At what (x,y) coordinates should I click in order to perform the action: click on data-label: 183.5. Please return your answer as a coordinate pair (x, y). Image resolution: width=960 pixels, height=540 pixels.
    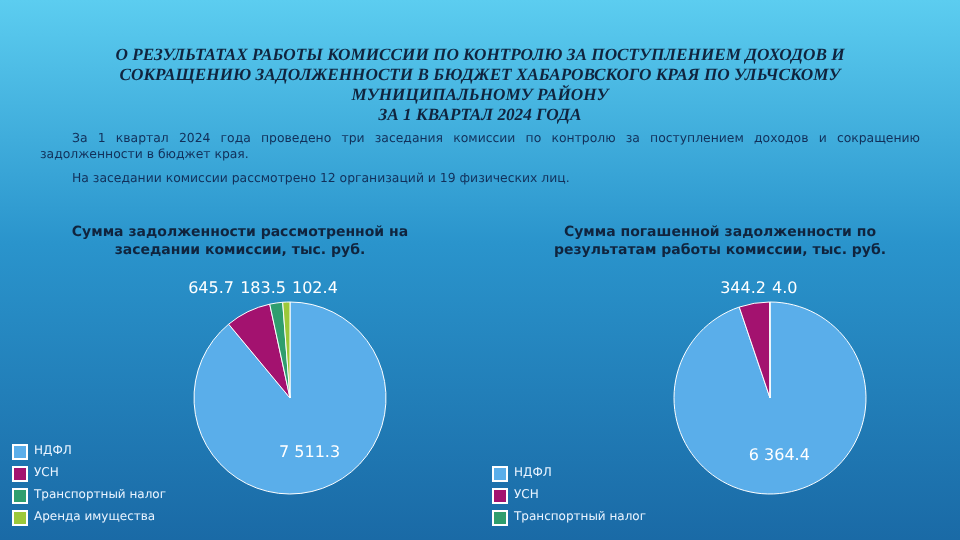
    Looking at the image, I should click on (263, 288).